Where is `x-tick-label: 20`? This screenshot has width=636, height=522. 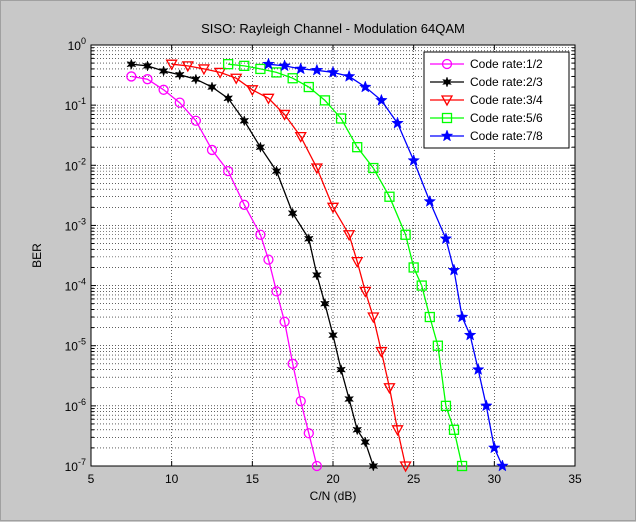
x-tick-label: 20 is located at coordinates (333, 479).